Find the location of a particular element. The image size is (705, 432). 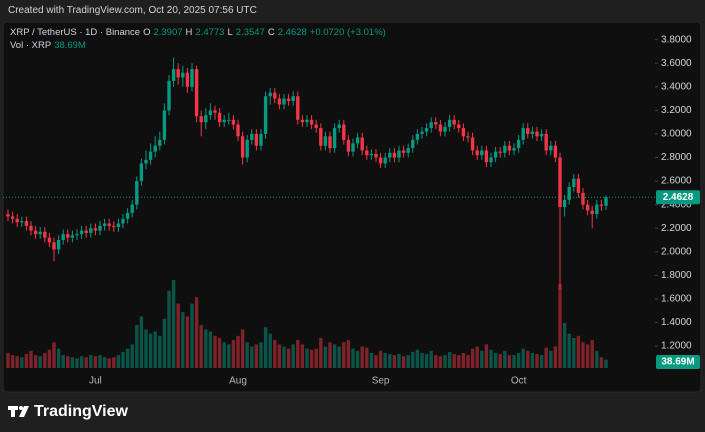

last-price-box is located at coordinates (678, 197).